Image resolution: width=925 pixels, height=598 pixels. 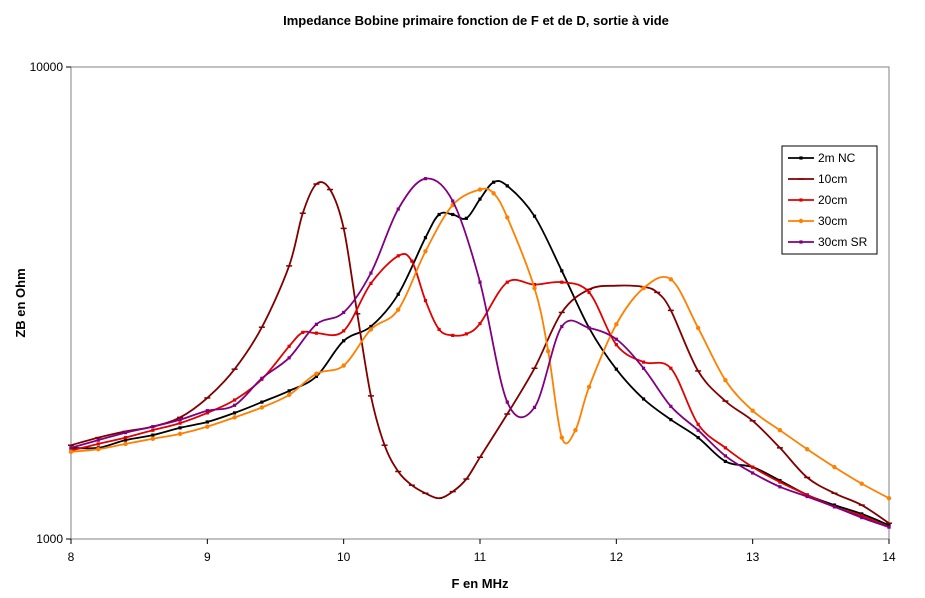 I want to click on x-tick-label: 13, so click(x=753, y=557).